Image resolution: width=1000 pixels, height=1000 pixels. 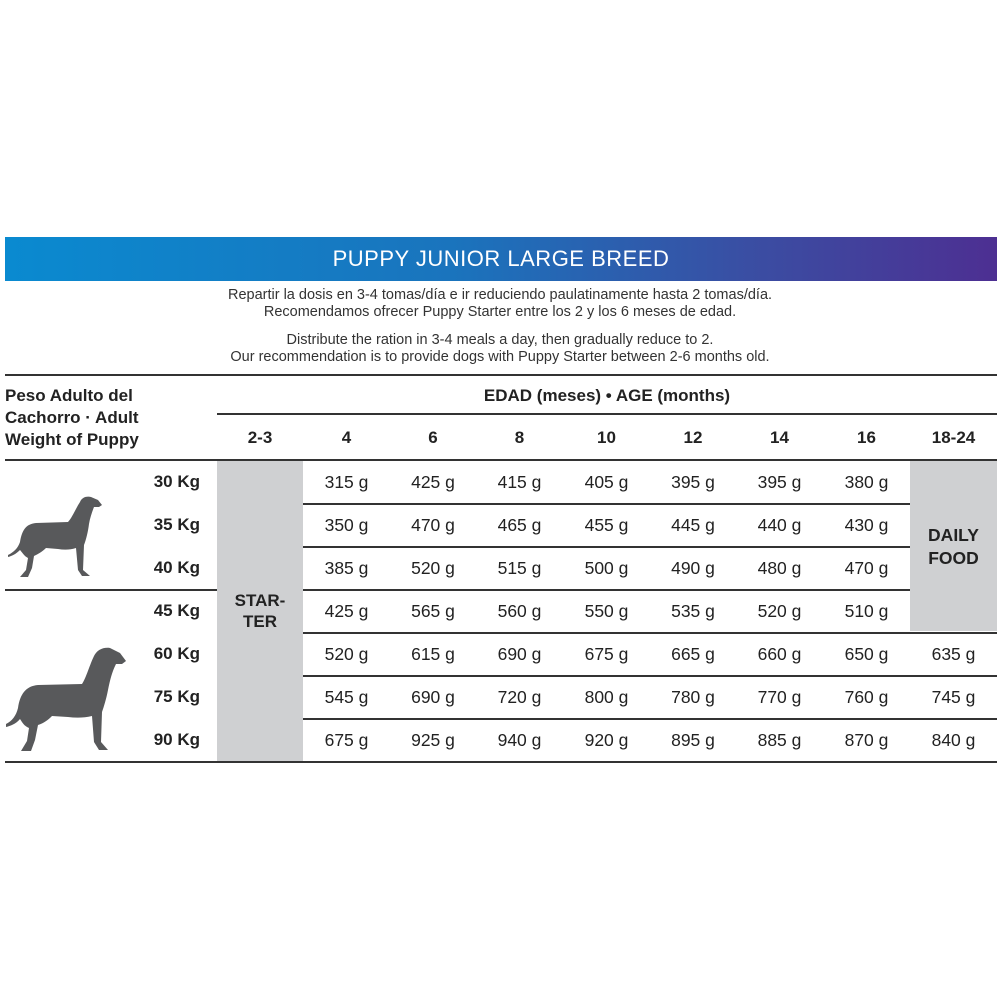 What do you see at coordinates (260, 590) in the screenshot?
I see `starter-cell-fill` at bounding box center [260, 590].